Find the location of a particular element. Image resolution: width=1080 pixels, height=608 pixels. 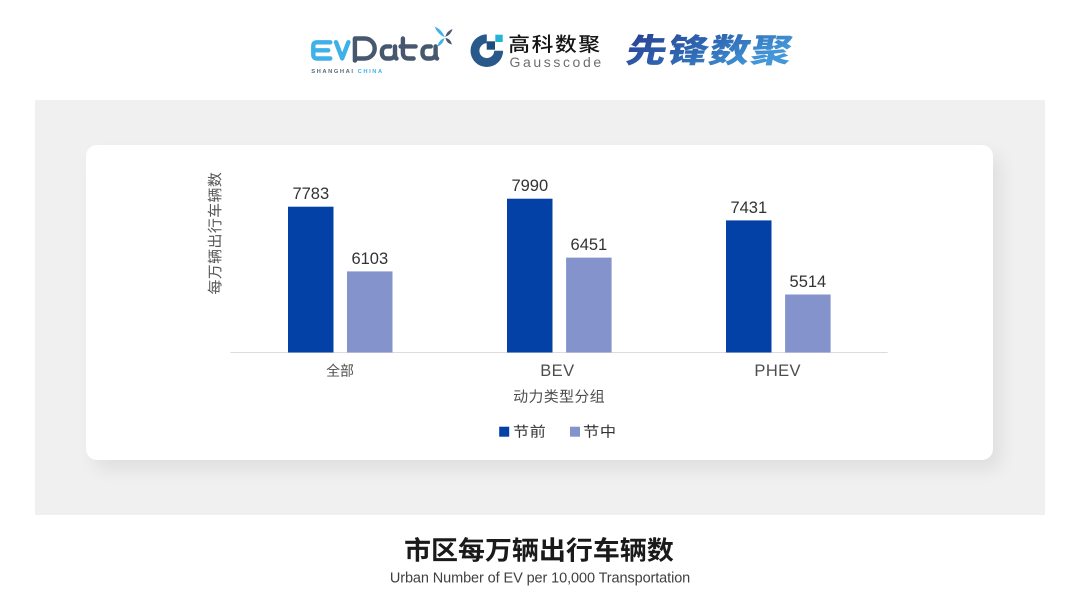

svg-text: SHANGHAI CHINA is located at coordinates (347, 72).